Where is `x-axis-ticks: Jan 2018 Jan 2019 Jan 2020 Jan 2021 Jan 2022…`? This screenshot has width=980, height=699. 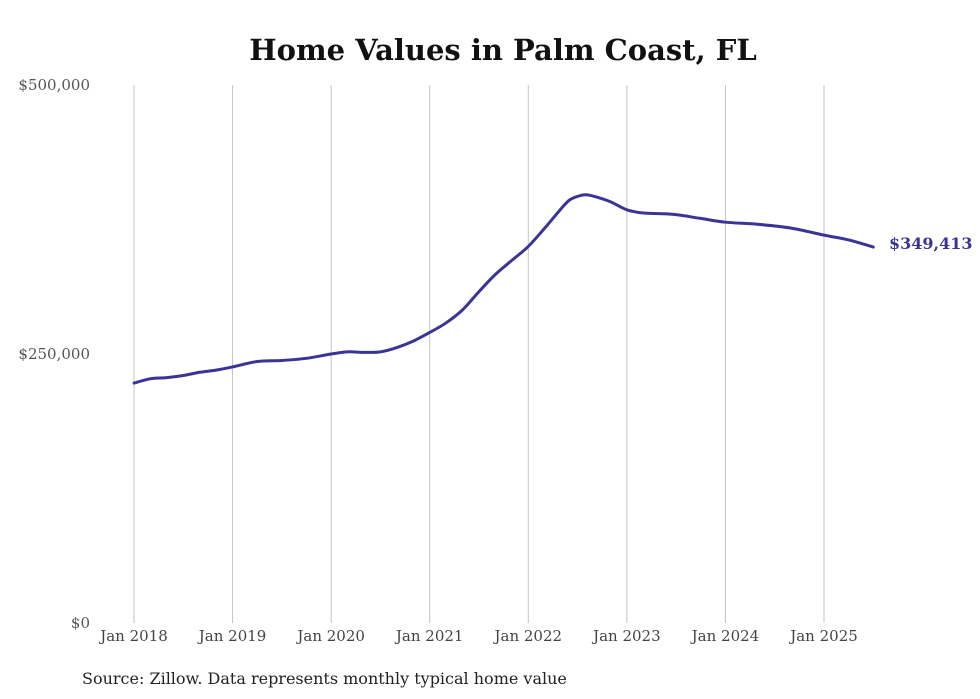
x-axis-ticks: Jan 2018 Jan 2019 Jan 2020 Jan 2021 Jan 2022… is located at coordinates (478, 636).